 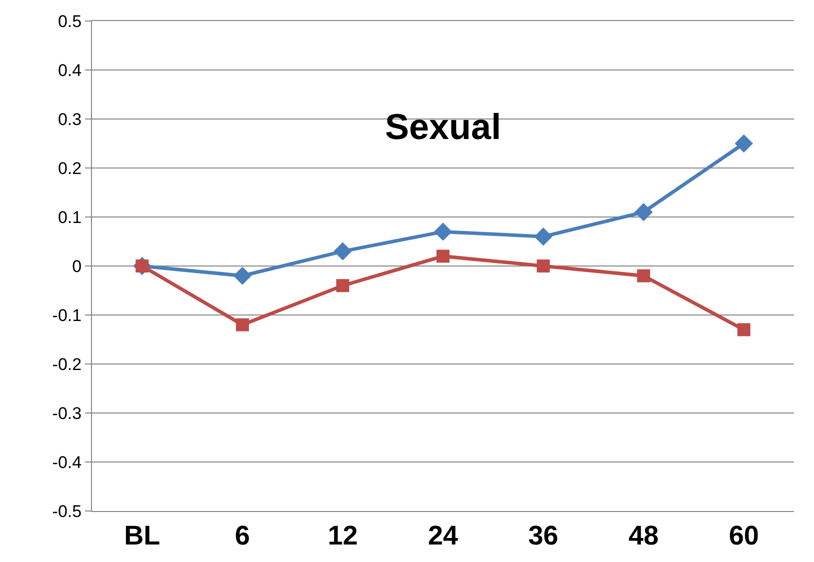 I want to click on x-tick-label: 60, so click(x=743, y=535).